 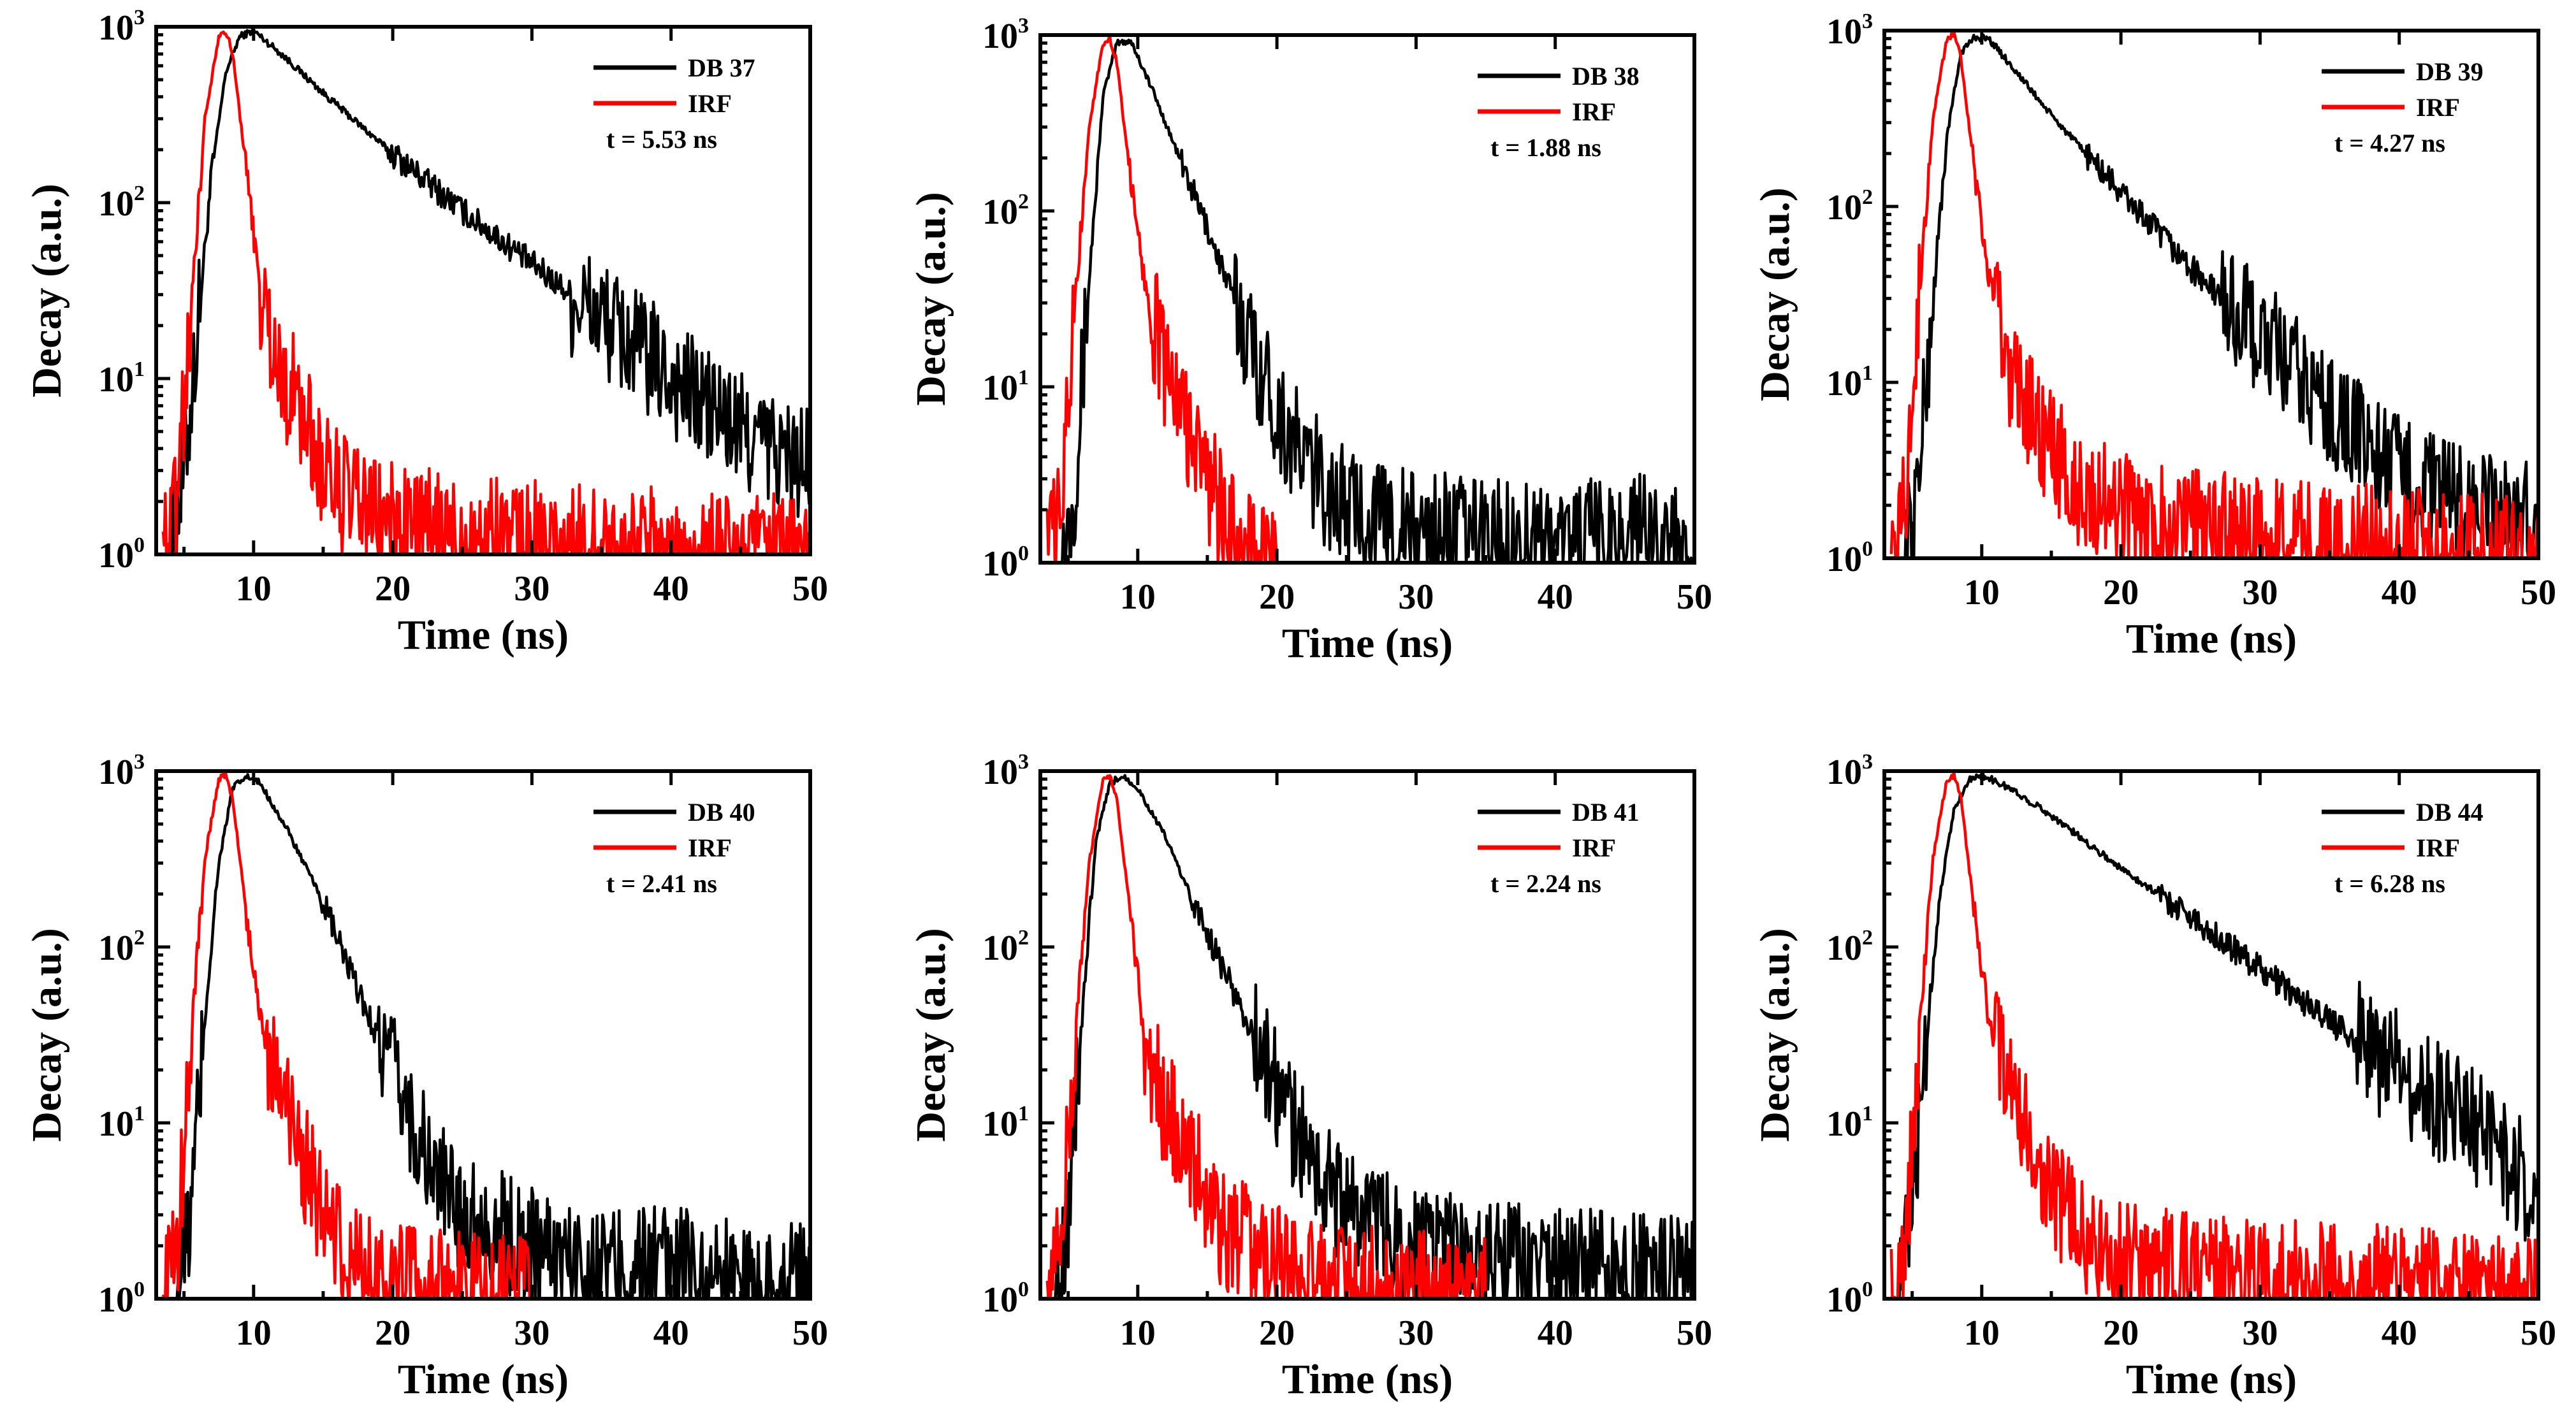 I want to click on lifetime-annotation: t = 1.88 ns, so click(x=1545, y=147).